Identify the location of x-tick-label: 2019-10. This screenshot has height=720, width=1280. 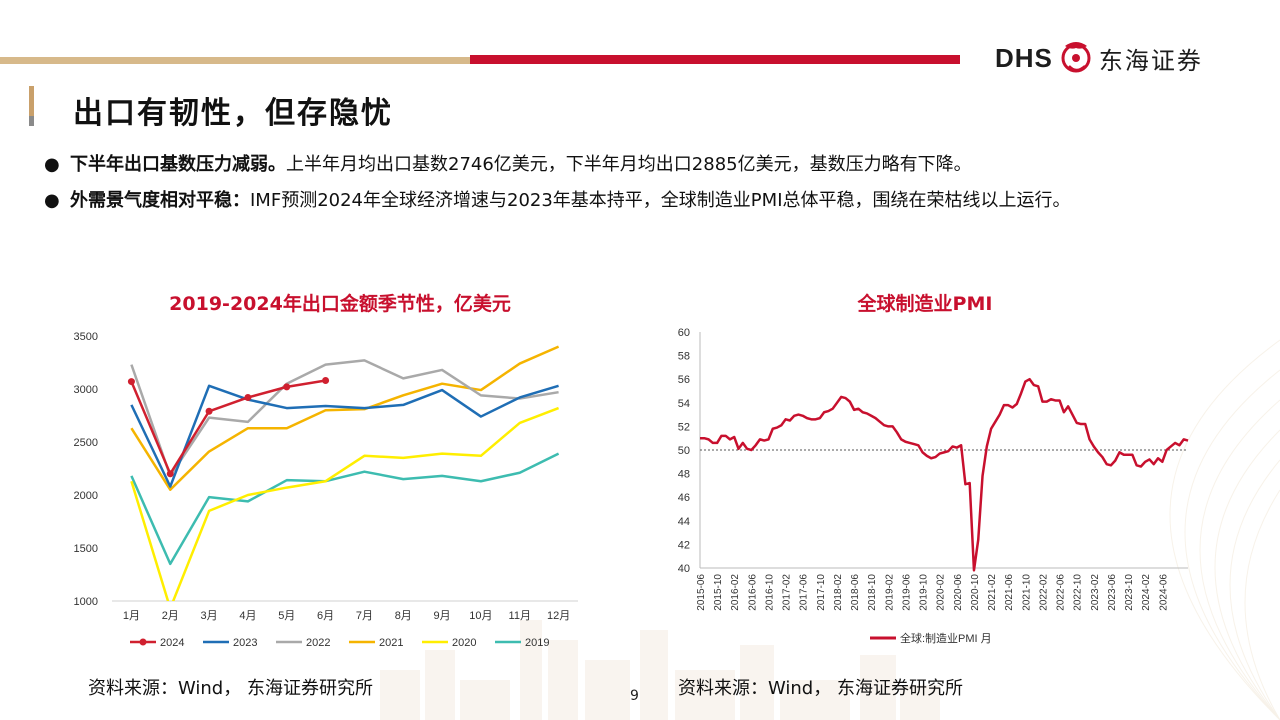
(924, 592).